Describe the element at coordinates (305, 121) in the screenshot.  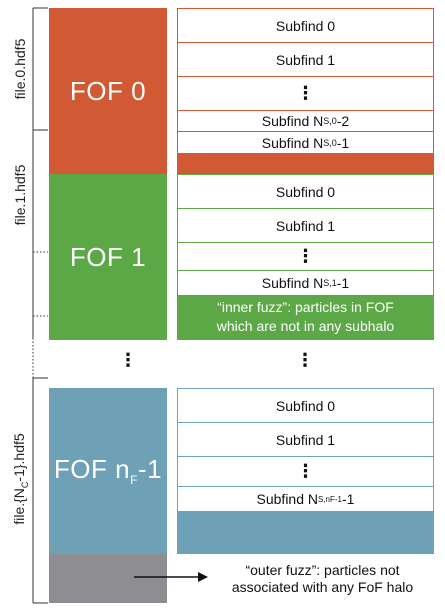
I see `subfind-row: Subfind N S,0 -2` at that location.